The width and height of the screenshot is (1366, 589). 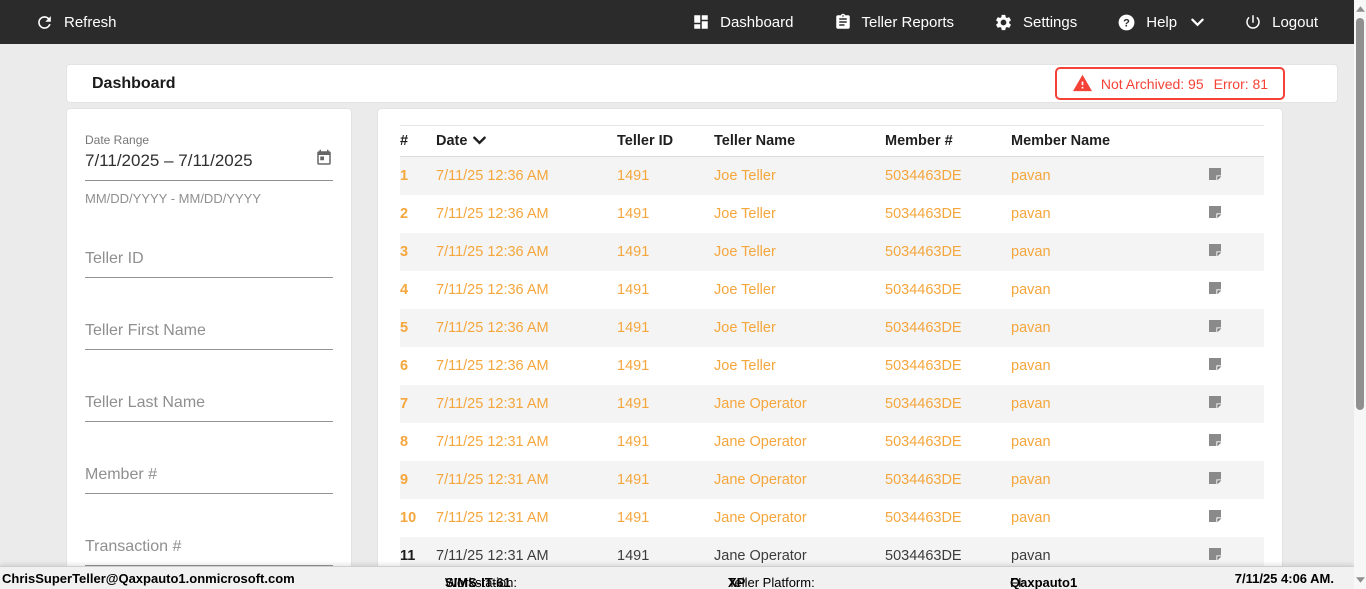 What do you see at coordinates (44, 22) in the screenshot?
I see `refresh-icon` at bounding box center [44, 22].